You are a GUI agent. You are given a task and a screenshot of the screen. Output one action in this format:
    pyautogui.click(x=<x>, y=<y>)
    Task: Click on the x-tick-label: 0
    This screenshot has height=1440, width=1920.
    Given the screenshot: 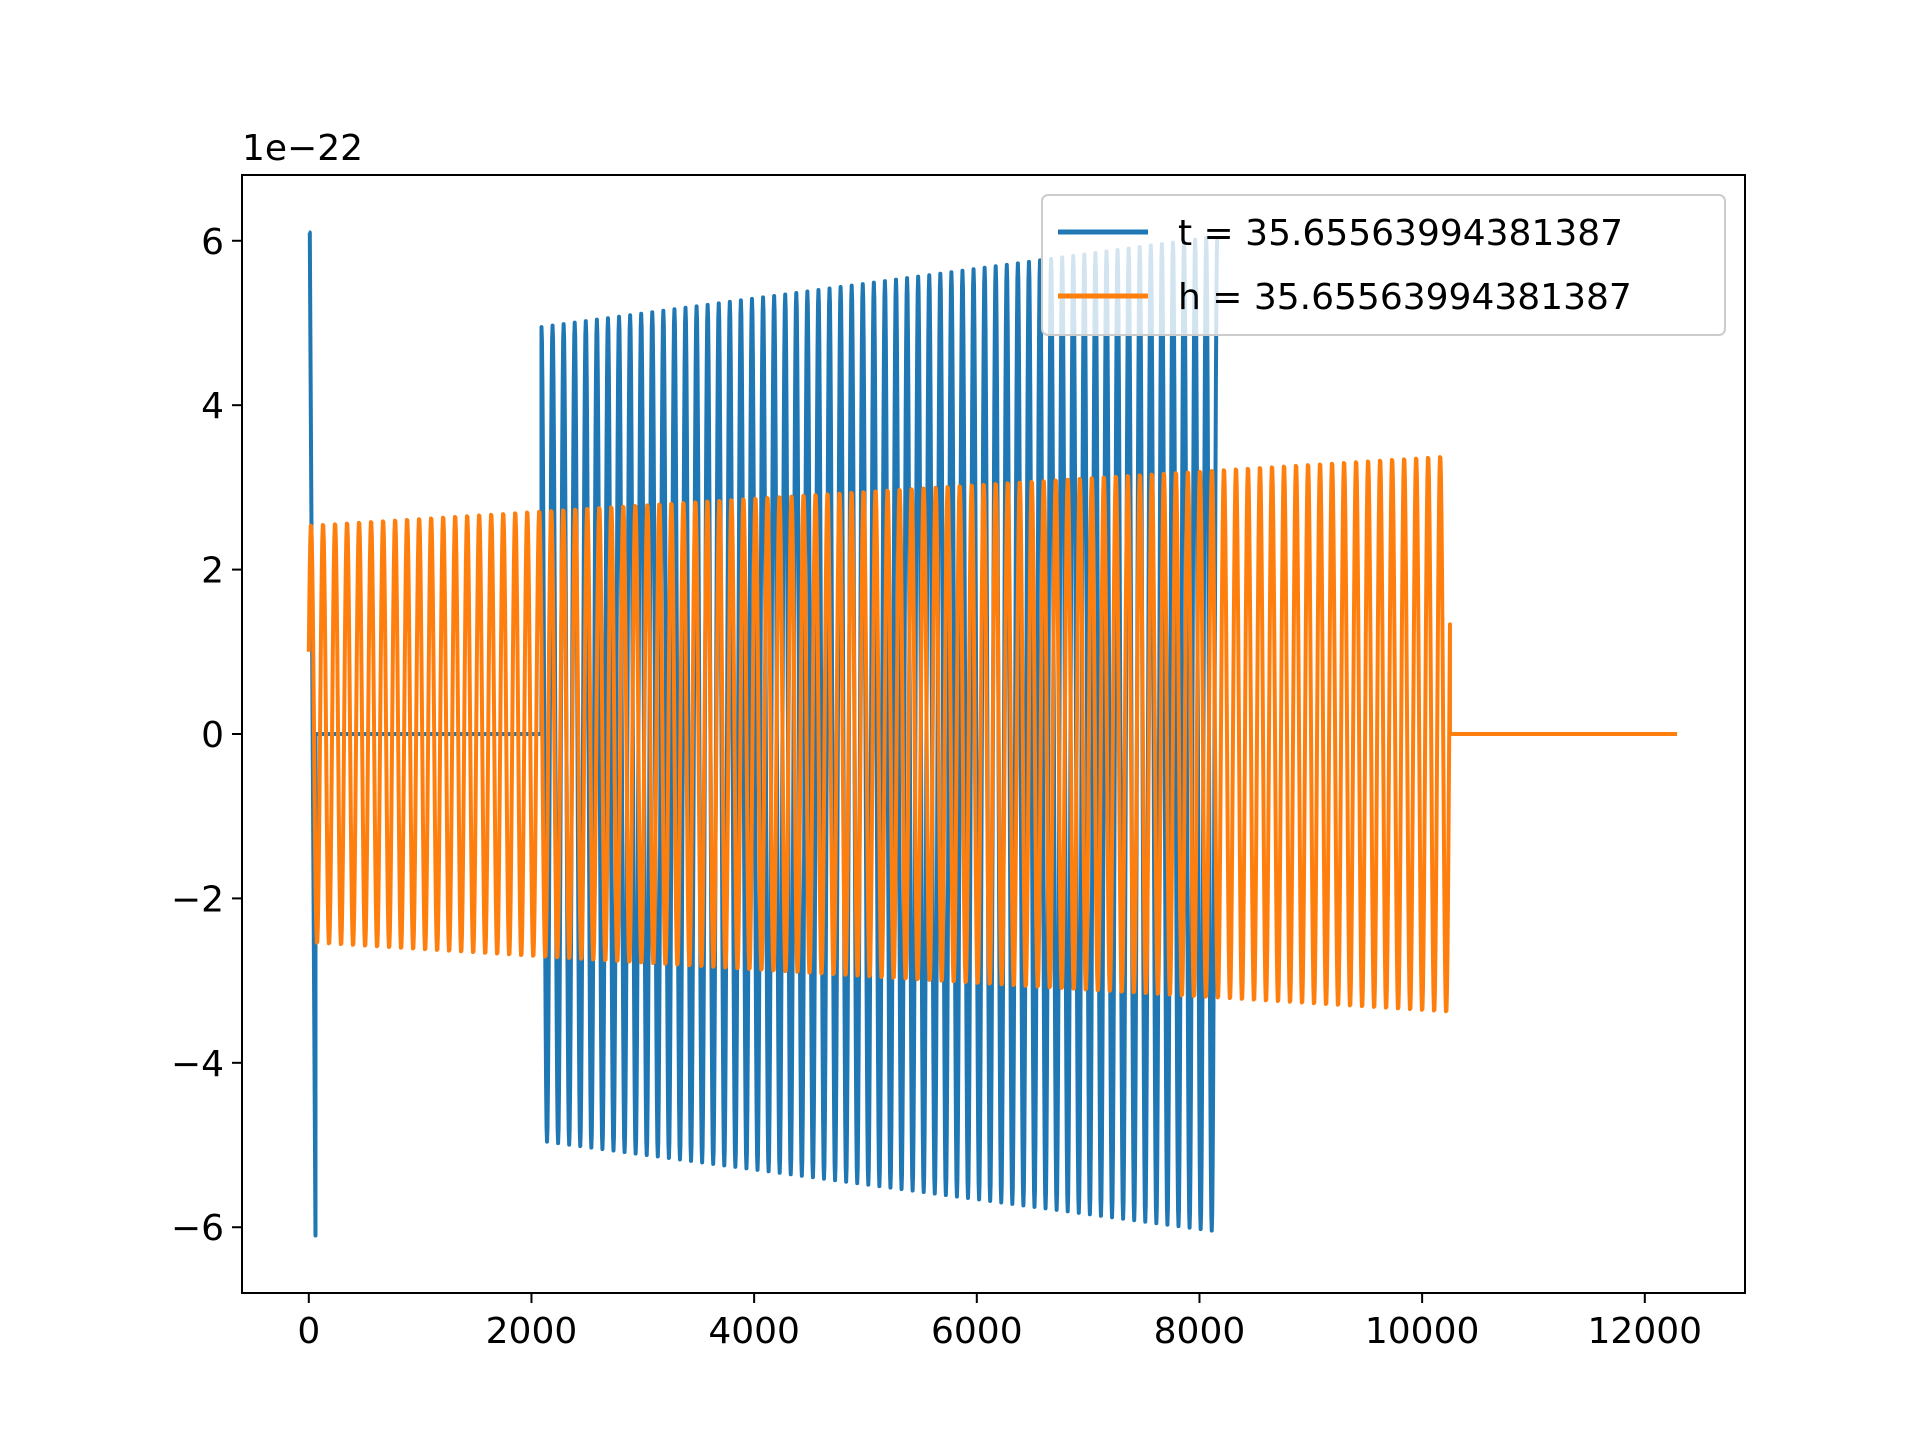 What is the action you would take?
    pyautogui.click(x=308, y=1331)
    